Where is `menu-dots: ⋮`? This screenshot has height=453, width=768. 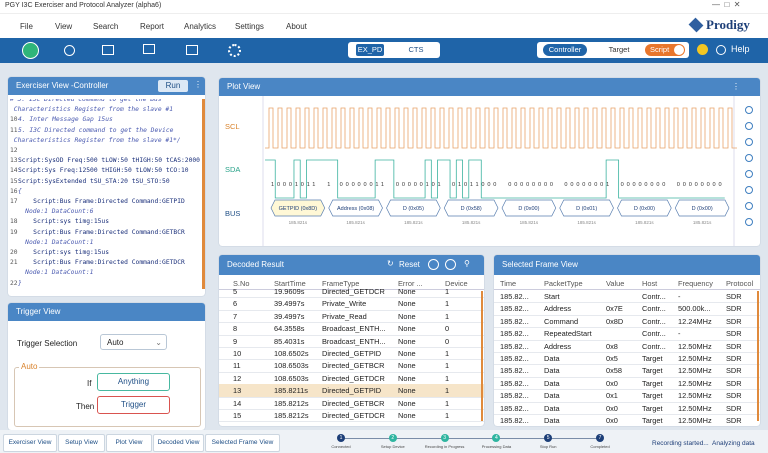
menu-dots: ⋮ is located at coordinates (198, 84).